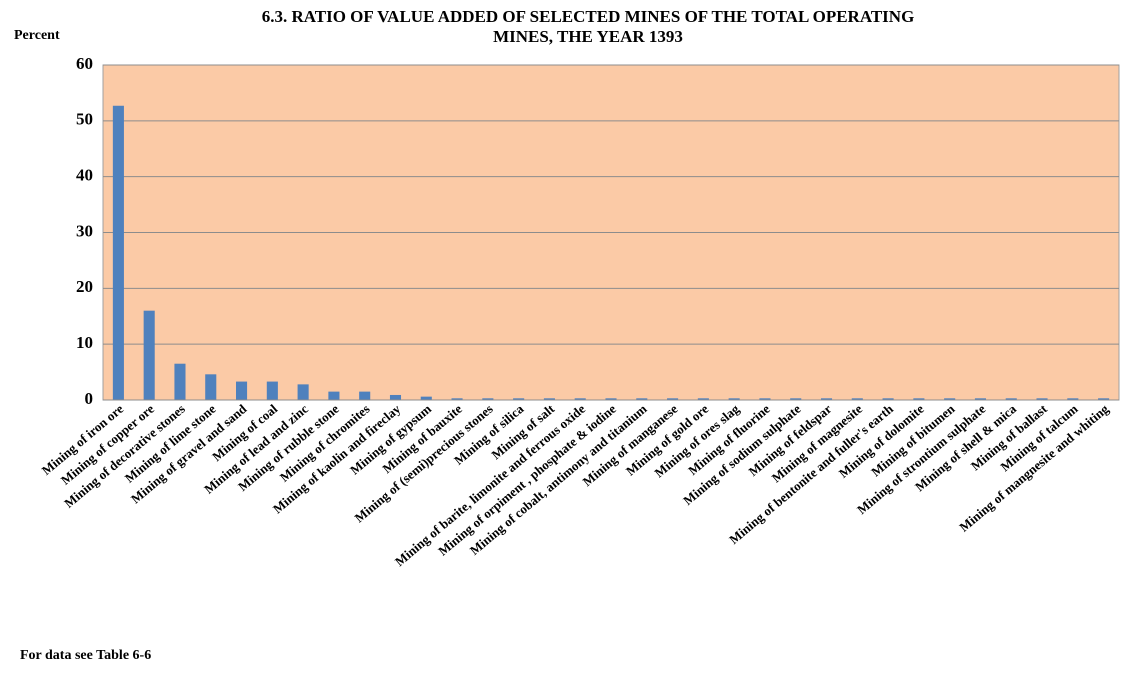  Describe the element at coordinates (84, 230) in the screenshot. I see `y-tick-label: 30` at that location.